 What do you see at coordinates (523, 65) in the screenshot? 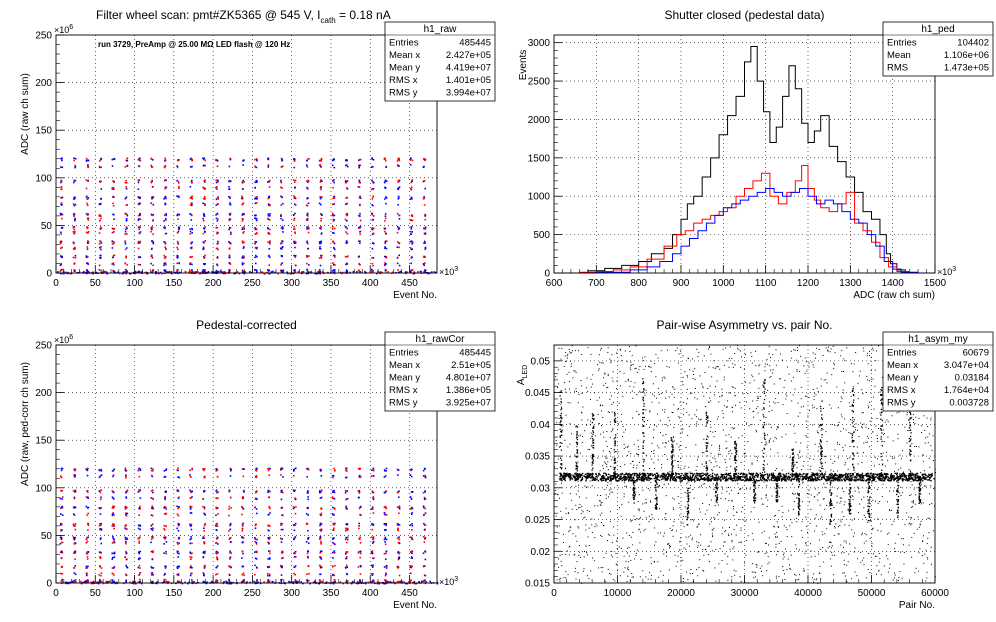
I see `y-axis-title: Events` at bounding box center [523, 65].